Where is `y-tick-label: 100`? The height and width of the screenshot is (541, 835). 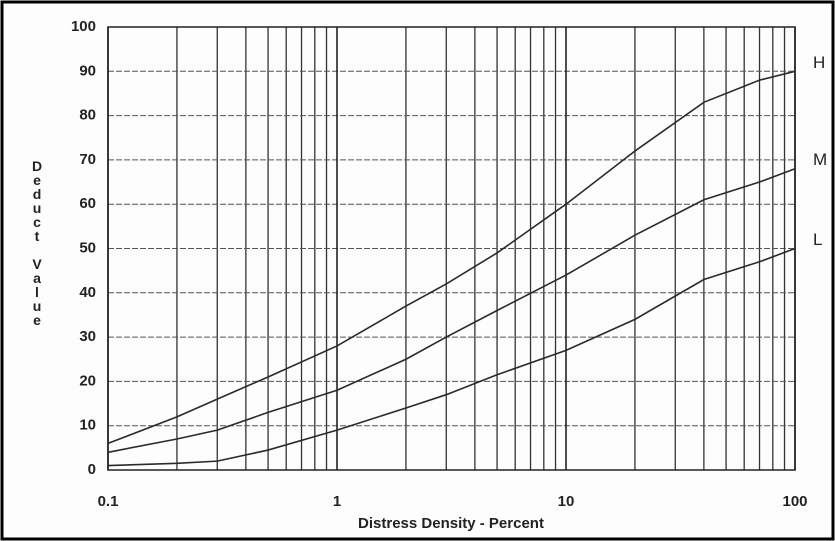
y-tick-label: 100 is located at coordinates (83, 26).